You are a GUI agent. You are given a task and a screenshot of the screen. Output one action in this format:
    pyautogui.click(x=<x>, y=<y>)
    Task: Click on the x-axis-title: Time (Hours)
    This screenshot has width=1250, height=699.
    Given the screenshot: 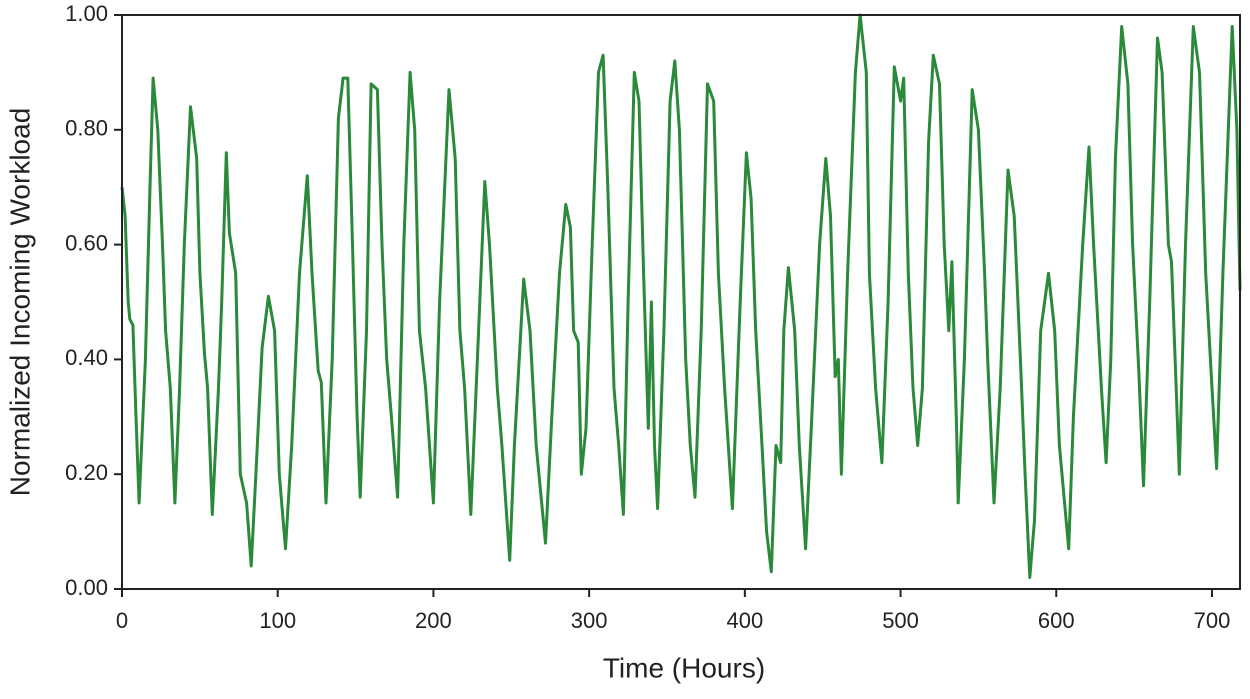 What is the action you would take?
    pyautogui.click(x=684, y=667)
    